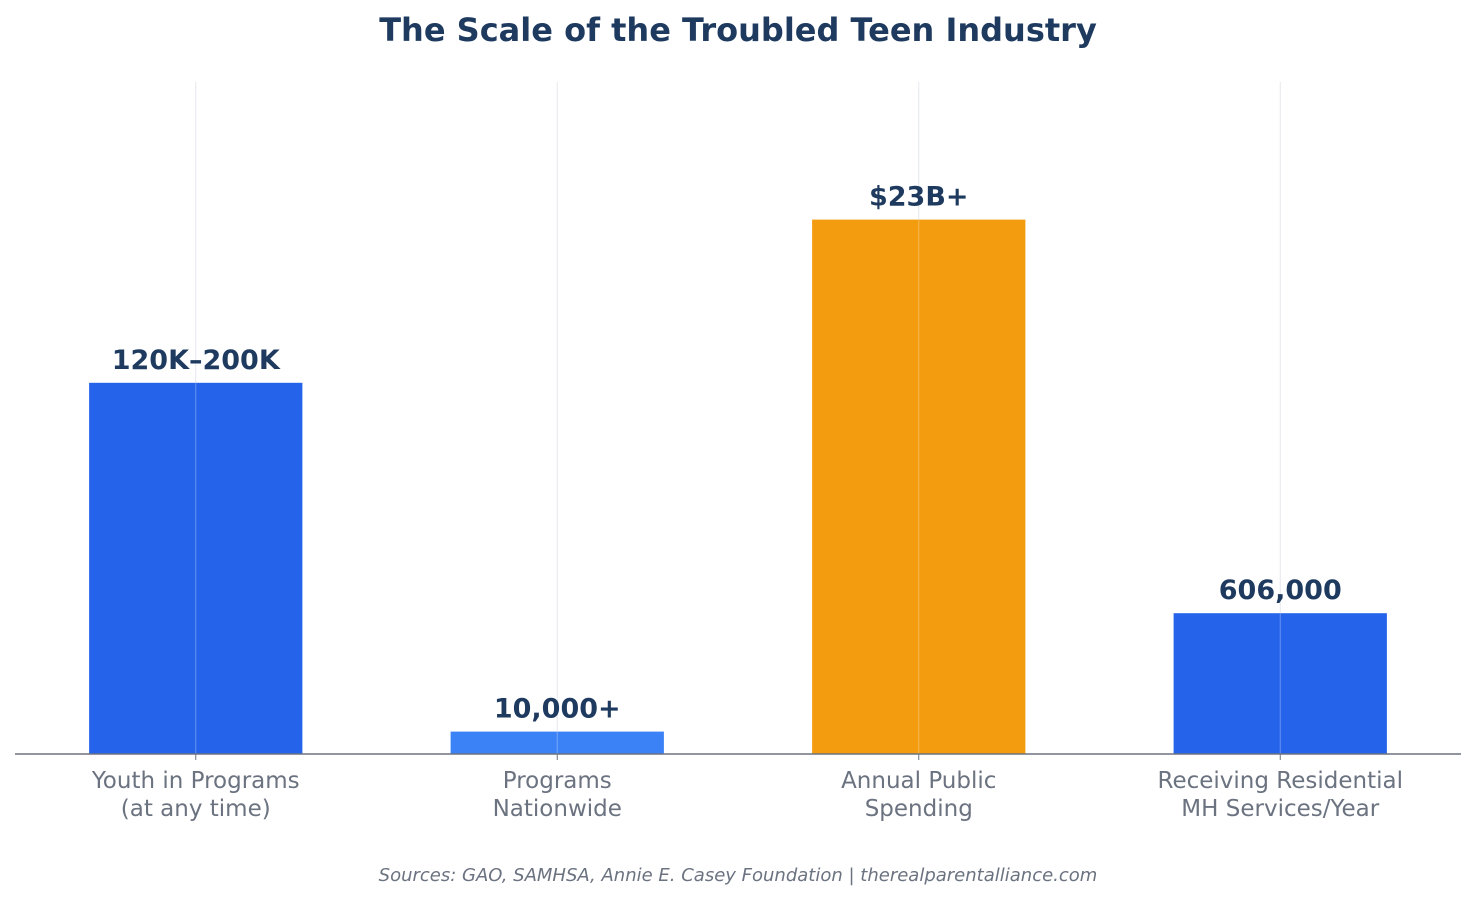 This screenshot has width=1476, height=900. Describe the element at coordinates (919, 197) in the screenshot. I see `value-label: $23B+` at that location.